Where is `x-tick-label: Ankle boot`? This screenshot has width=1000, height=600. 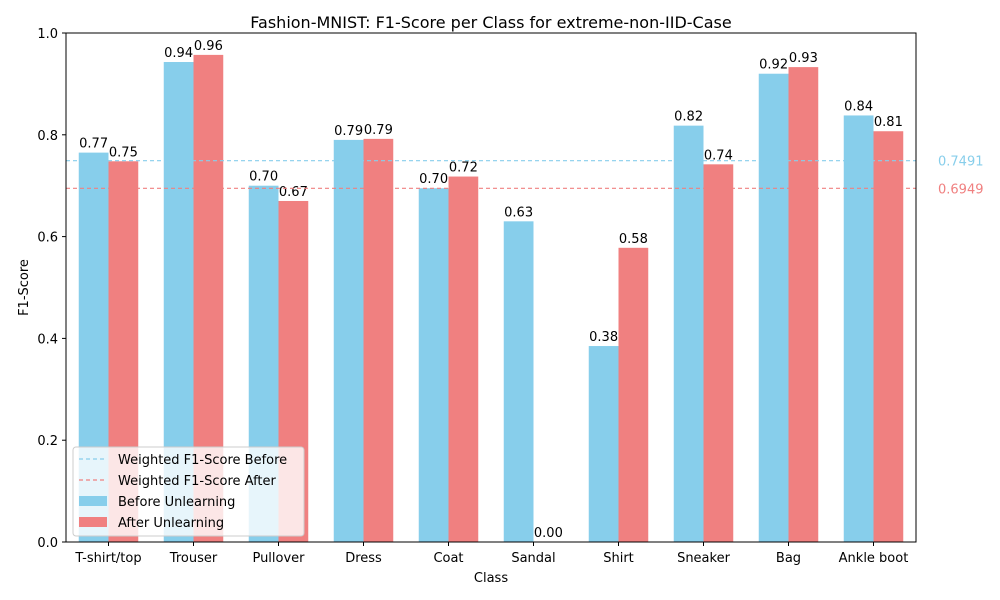
x-tick-label: Ankle boot is located at coordinates (874, 558).